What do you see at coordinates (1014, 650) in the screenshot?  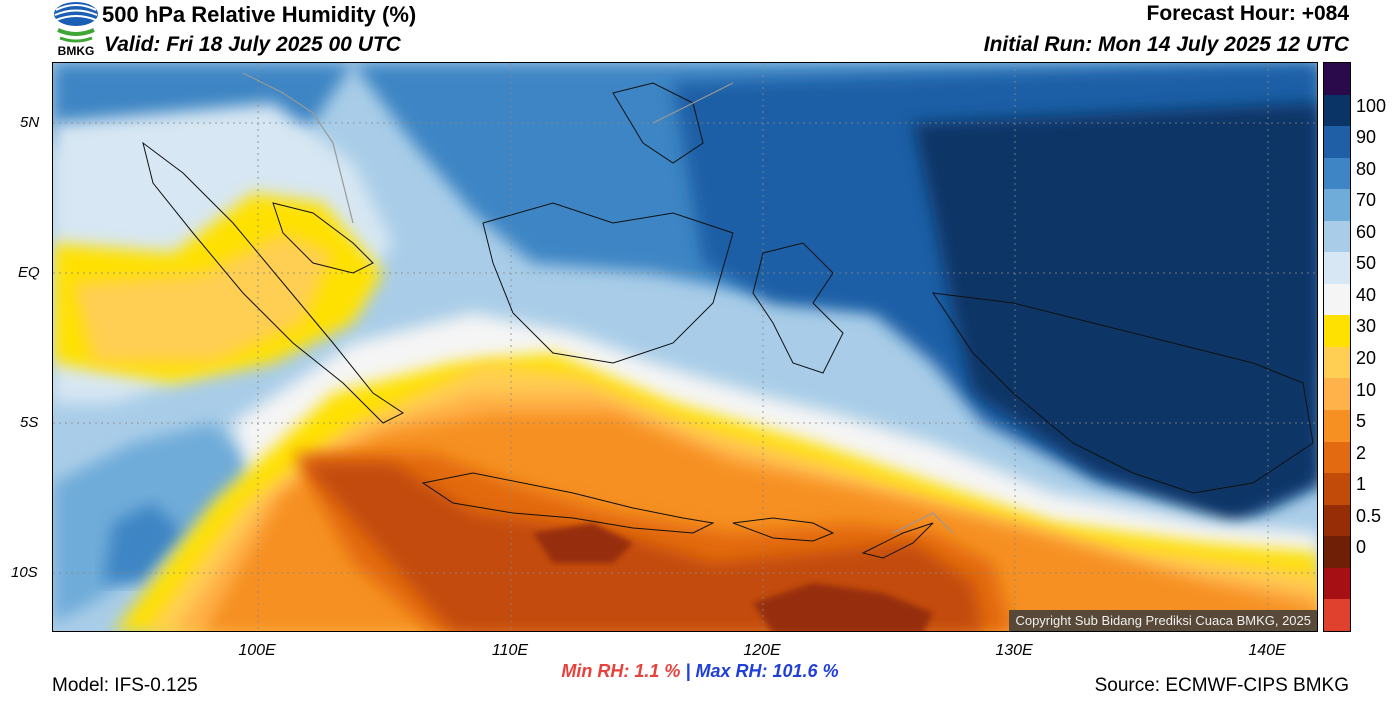 I see `lon-label-130e: 130E` at bounding box center [1014, 650].